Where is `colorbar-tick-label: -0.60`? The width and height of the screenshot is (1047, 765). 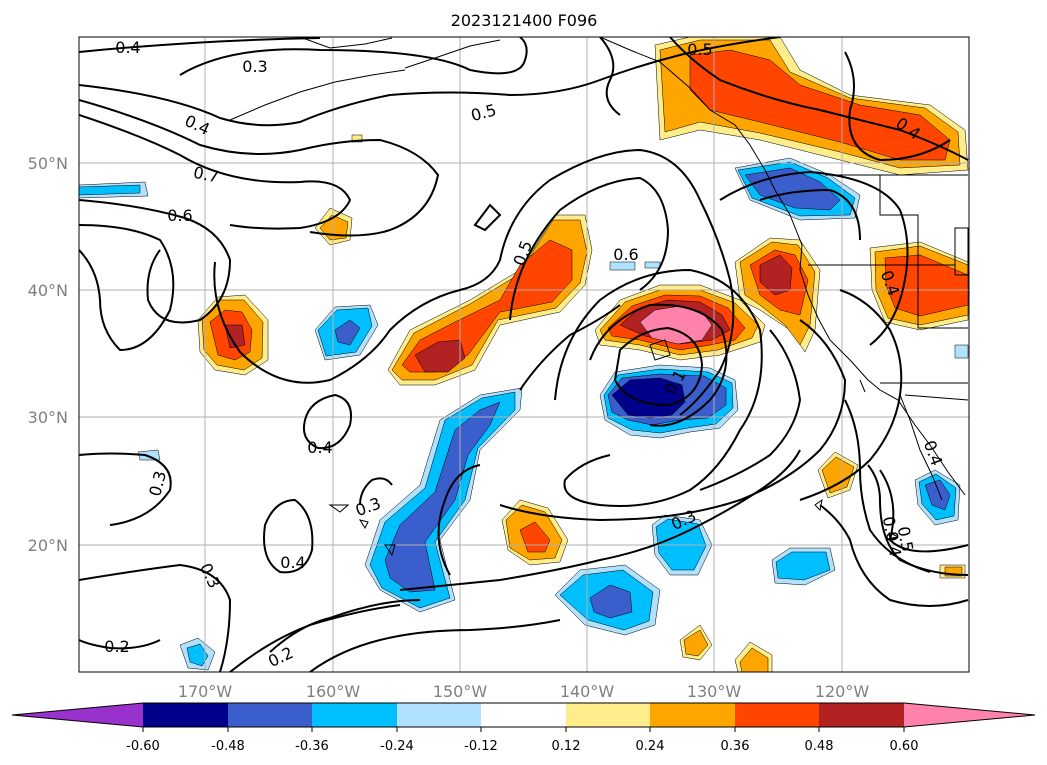 colorbar-tick-label: -0.60 is located at coordinates (143, 746).